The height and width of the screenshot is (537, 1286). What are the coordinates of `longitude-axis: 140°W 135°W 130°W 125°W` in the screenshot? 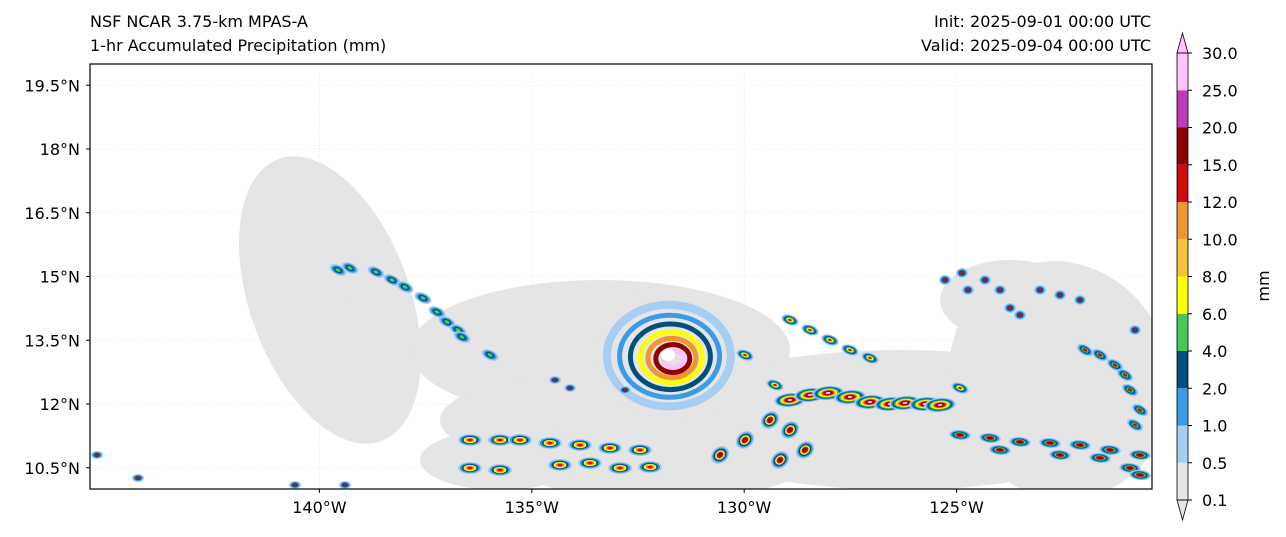 It's located at (638, 503).